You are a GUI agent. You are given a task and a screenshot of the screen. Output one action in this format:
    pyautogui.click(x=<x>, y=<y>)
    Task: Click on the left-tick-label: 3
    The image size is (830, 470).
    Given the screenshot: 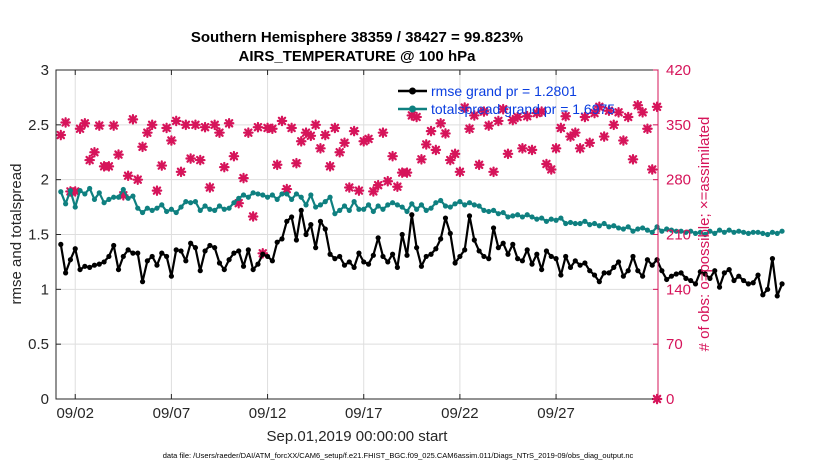 What is the action you would take?
    pyautogui.click(x=45, y=70)
    